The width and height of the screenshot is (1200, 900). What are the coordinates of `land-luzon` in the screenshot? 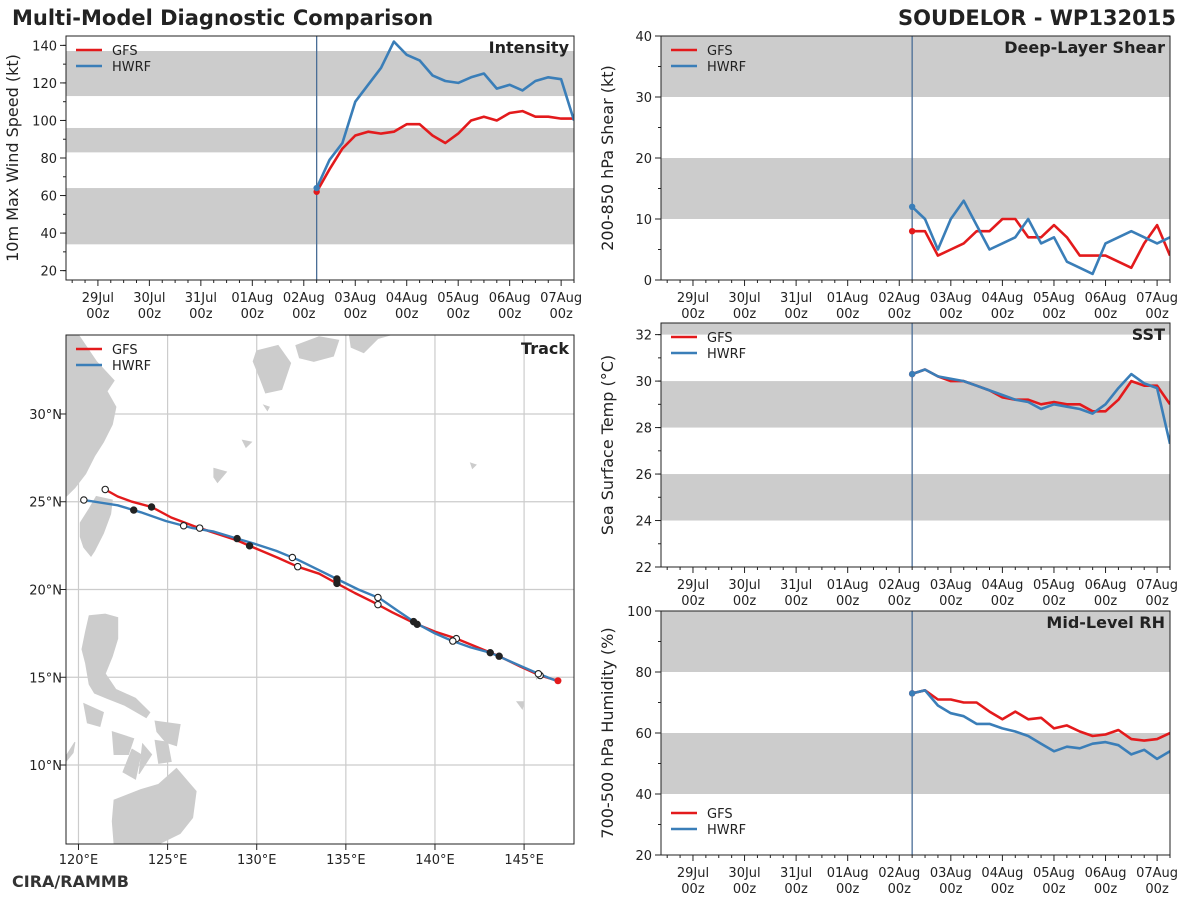 It's located at (116, 666).